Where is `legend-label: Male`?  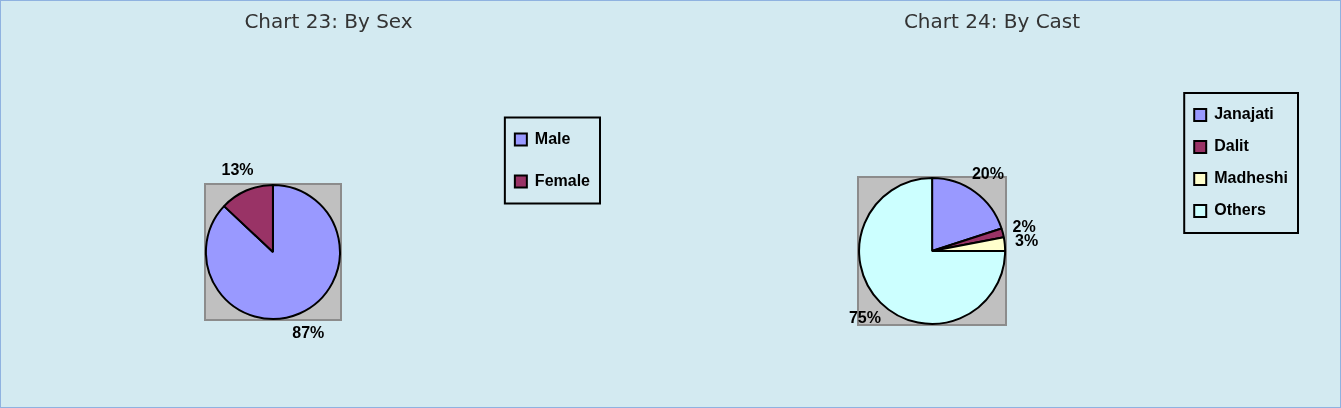 legend-label: Male is located at coordinates (552, 138).